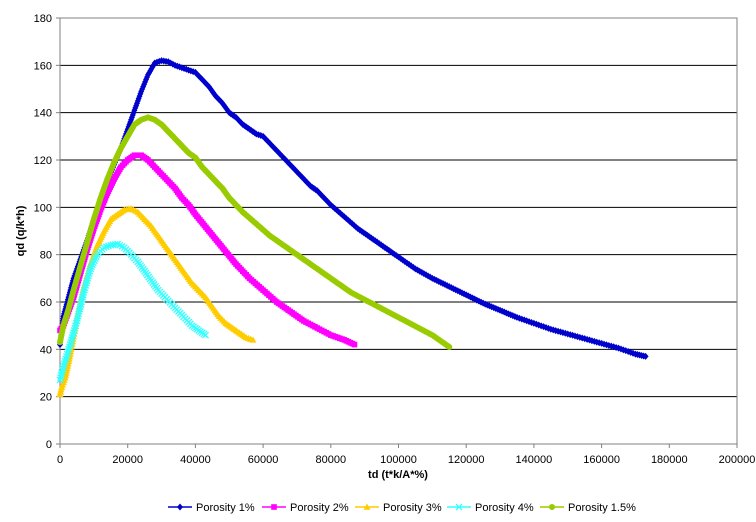  I want to click on legend-entry-porosity-4: Porosity 4%, so click(490, 508).